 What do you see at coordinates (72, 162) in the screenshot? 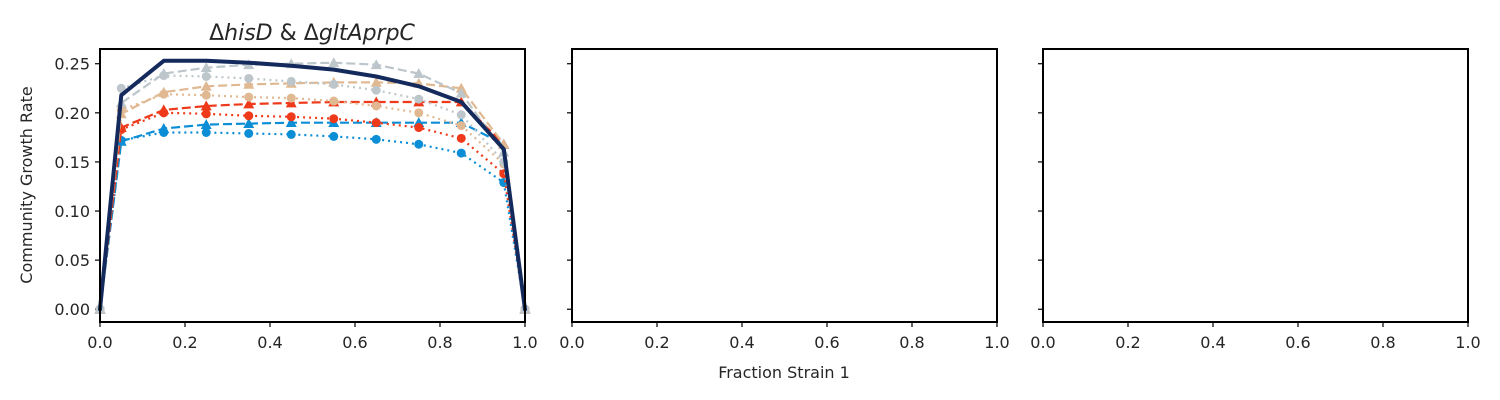
I see `panel-1-y-tick-label-3: 0.15` at bounding box center [72, 162].